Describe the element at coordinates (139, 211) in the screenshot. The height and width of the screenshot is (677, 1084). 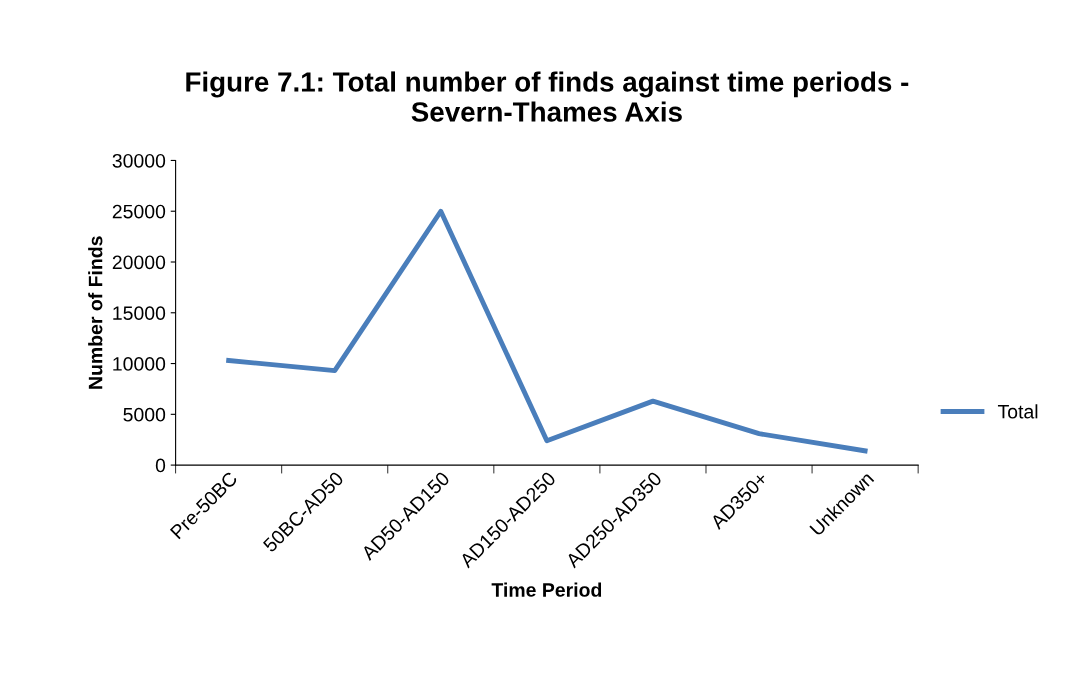
I see `y-tick-label: 25000` at that location.